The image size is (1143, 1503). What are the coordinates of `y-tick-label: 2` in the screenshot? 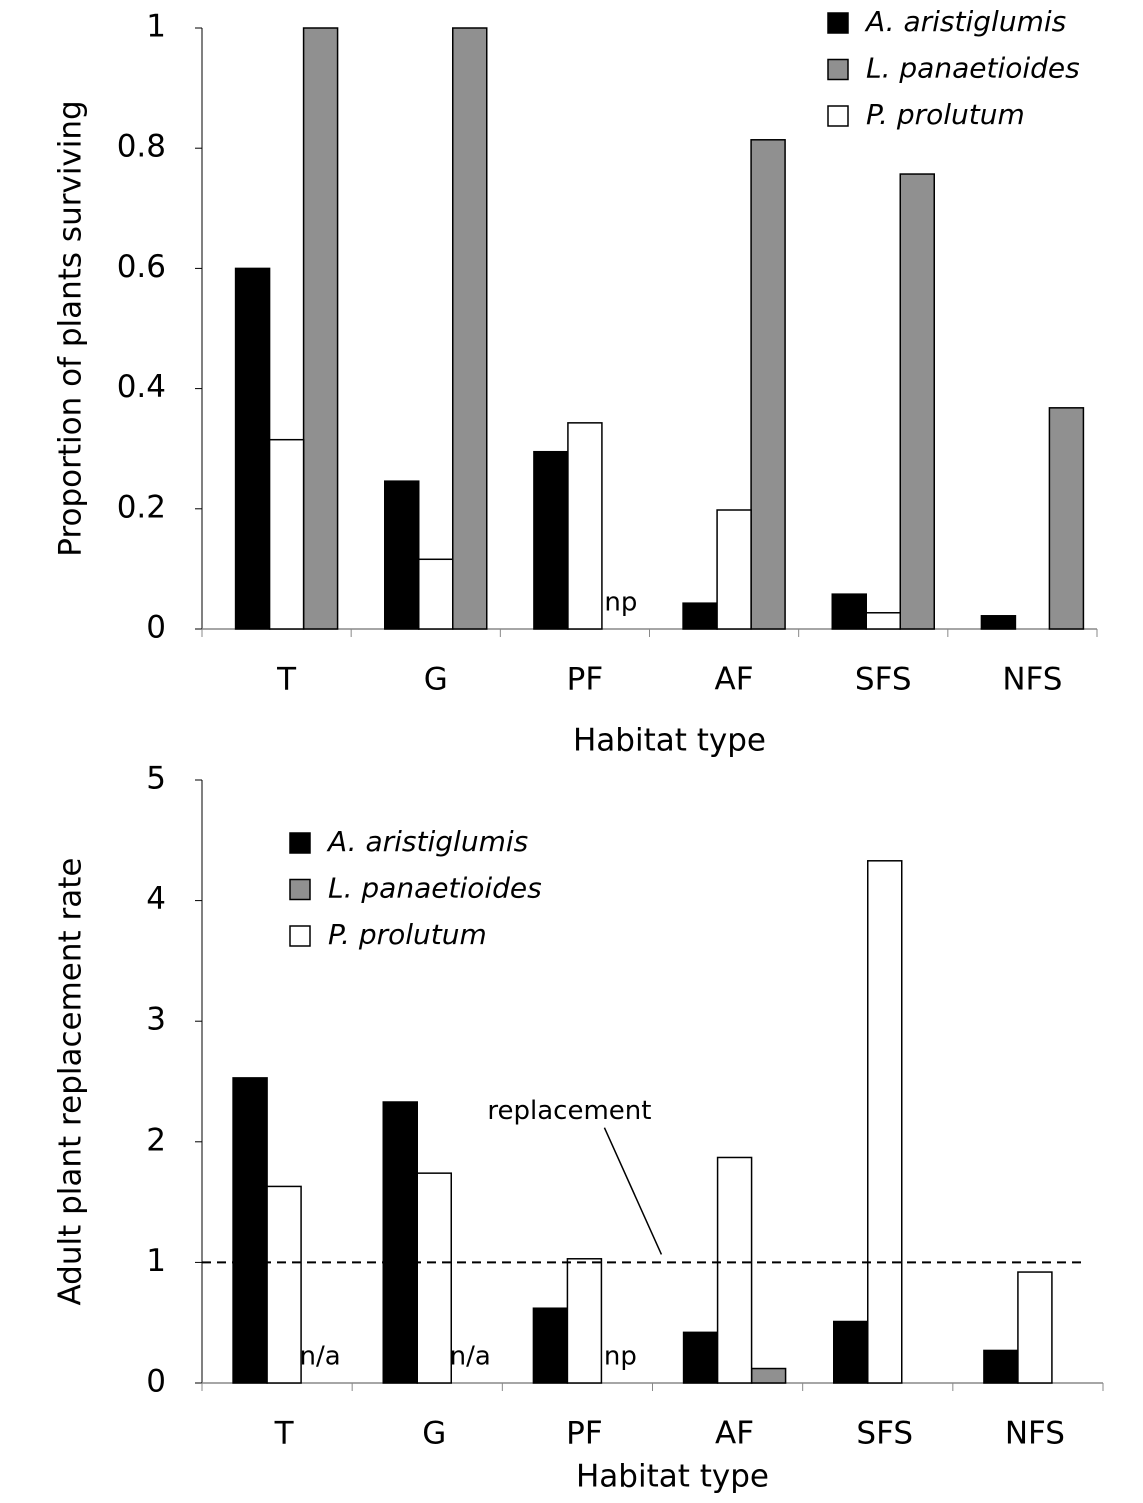 It's located at (156, 1140).